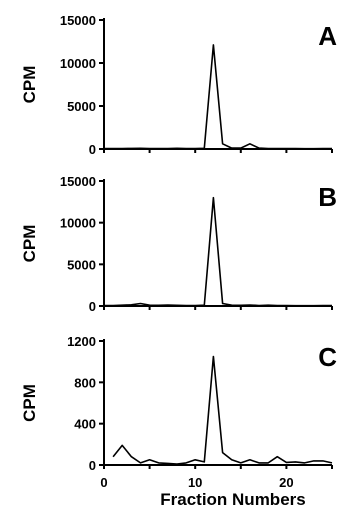 The image size is (337, 511). Describe the element at coordinates (232, 499) in the screenshot. I see `x-axis-label: Fraction Numbers` at that location.